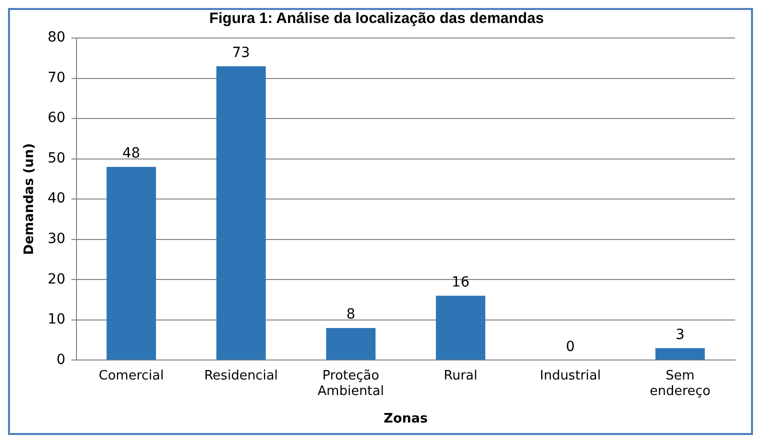  What do you see at coordinates (57, 239) in the screenshot?
I see `y-tick-label: 30` at bounding box center [57, 239].